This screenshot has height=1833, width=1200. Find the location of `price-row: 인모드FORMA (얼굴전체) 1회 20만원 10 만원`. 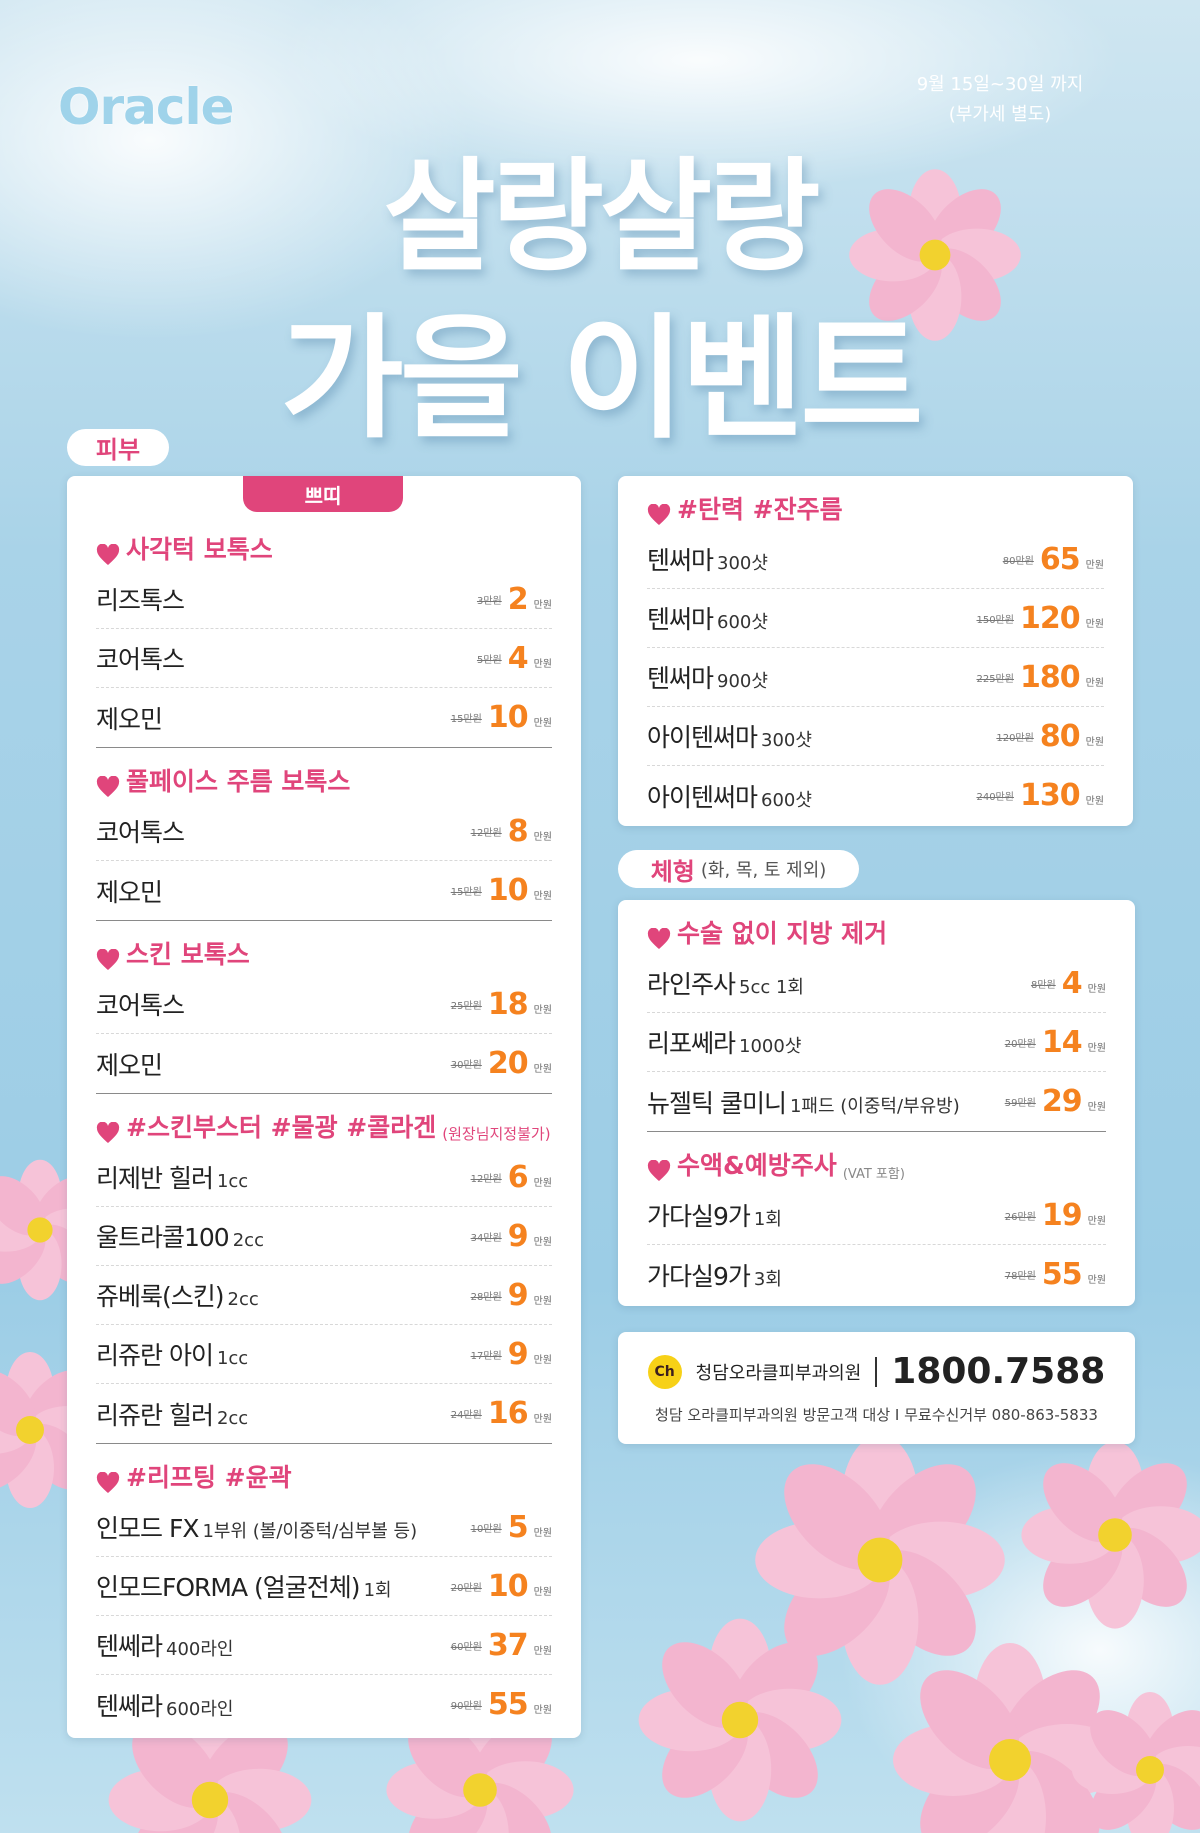

price-row: 인모드FORMA (얼굴전체) 1회 20만원 10 만원 is located at coordinates (324, 1586).